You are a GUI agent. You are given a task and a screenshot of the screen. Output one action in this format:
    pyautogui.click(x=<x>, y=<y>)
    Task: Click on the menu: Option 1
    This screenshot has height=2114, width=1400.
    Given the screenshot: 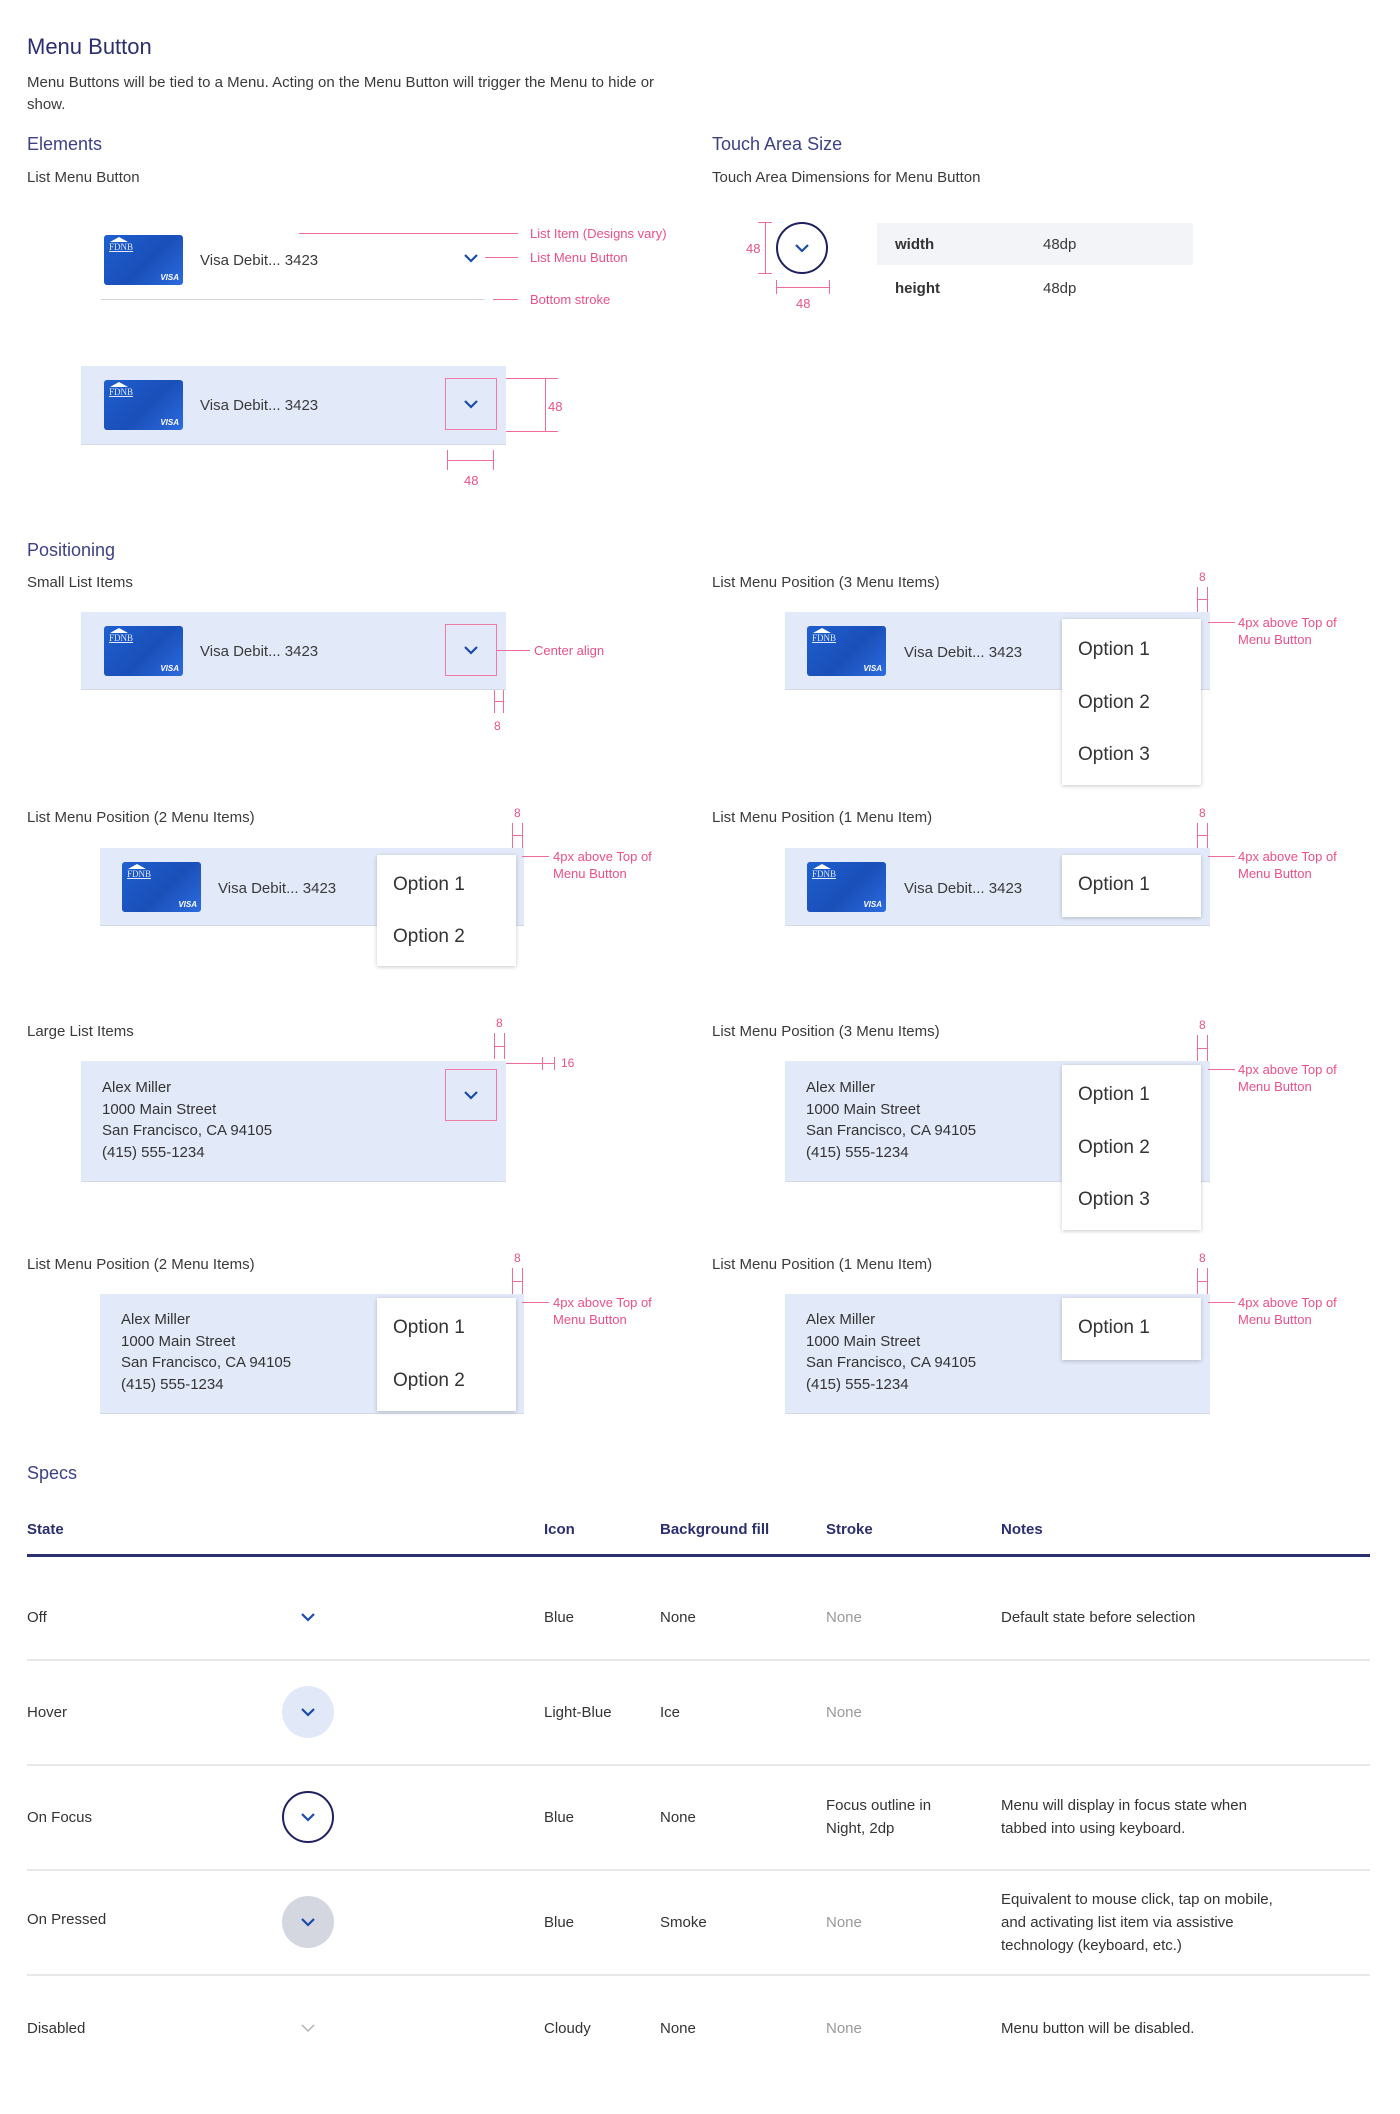 What is the action you would take?
    pyautogui.click(x=1131, y=886)
    